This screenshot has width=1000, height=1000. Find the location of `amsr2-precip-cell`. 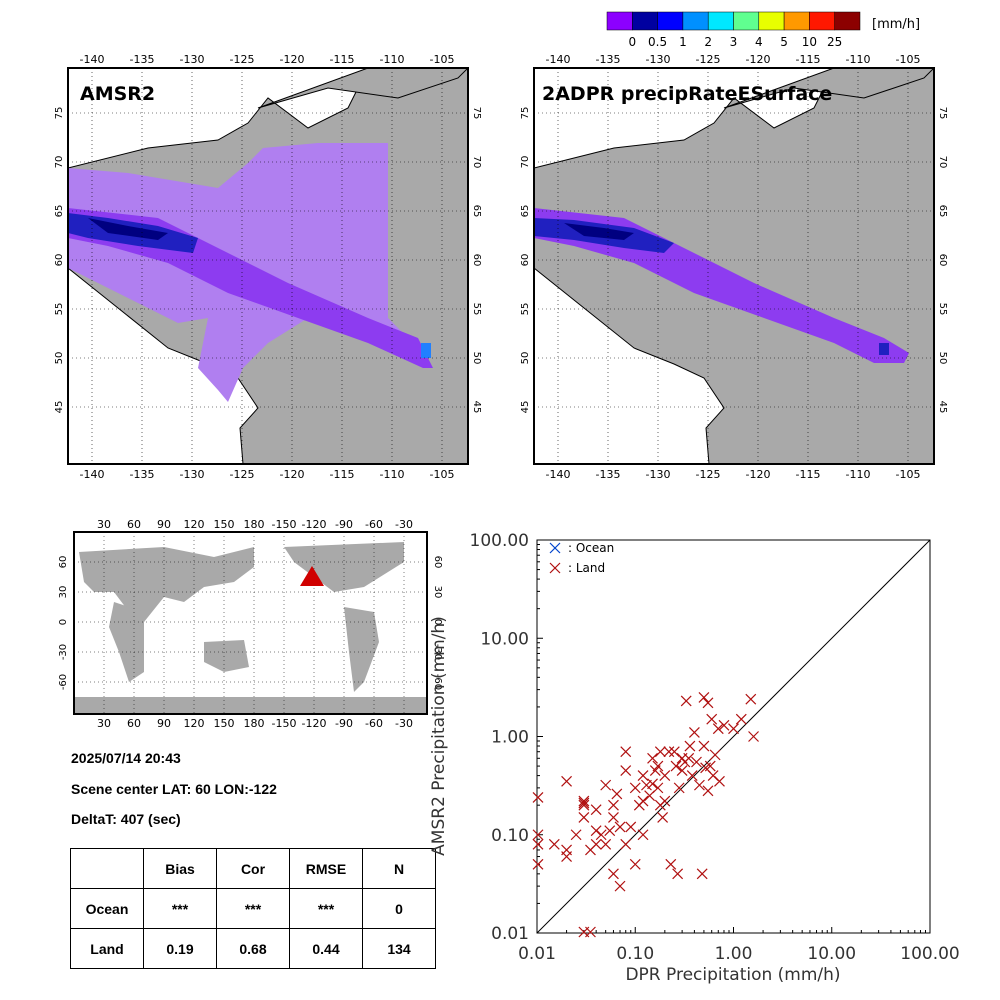

amsr2-precip-cell is located at coordinates (426, 350).